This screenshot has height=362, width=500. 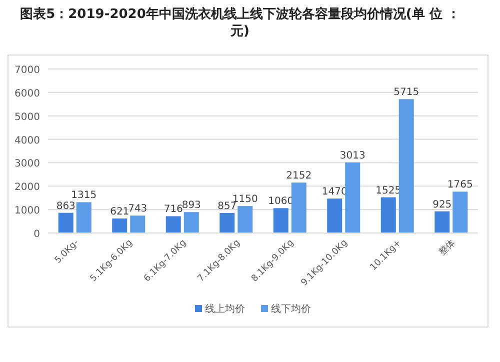 I want to click on data-label: 925, so click(x=442, y=204).